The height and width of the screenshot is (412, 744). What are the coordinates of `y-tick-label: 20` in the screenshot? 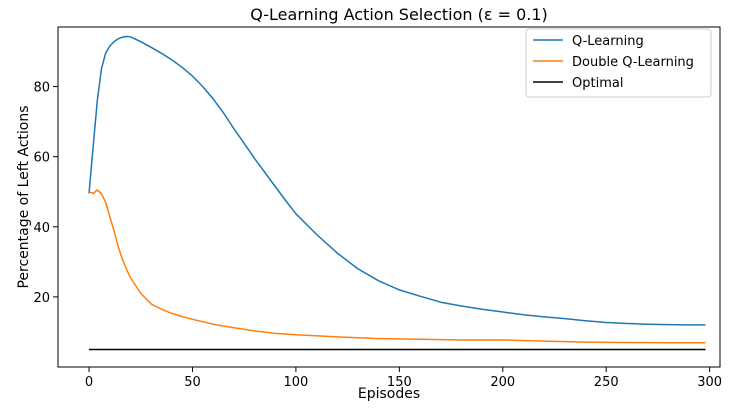 It's located at (41, 298).